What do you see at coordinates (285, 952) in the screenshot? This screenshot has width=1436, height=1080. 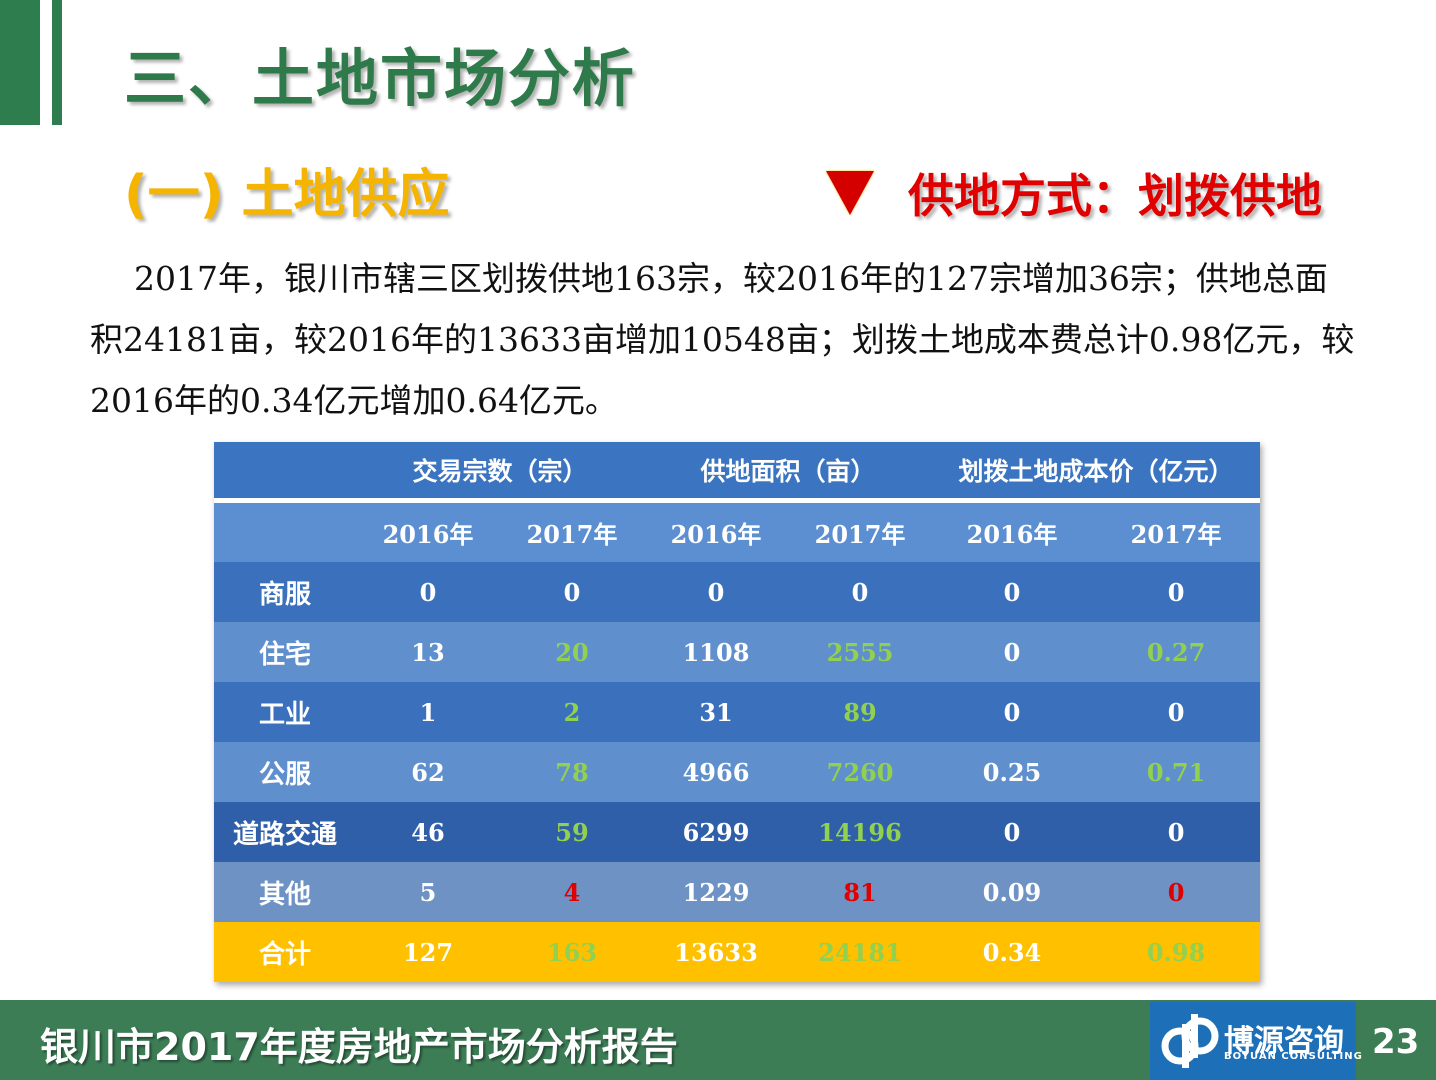 I see `row-category: 合计` at bounding box center [285, 952].